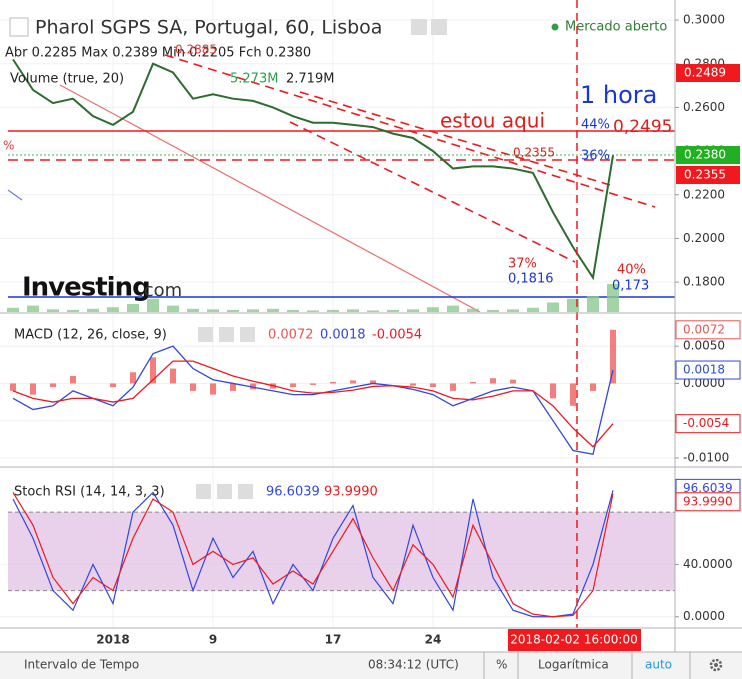  I want to click on series-line, so click(313, 400).